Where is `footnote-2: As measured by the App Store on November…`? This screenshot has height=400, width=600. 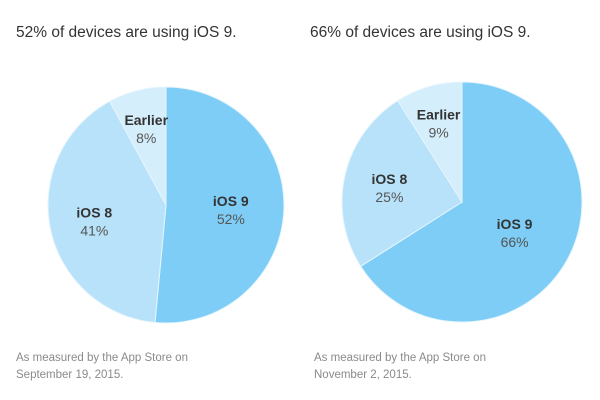
footnote-2: As measured by the App Store on November… is located at coordinates (414, 367).